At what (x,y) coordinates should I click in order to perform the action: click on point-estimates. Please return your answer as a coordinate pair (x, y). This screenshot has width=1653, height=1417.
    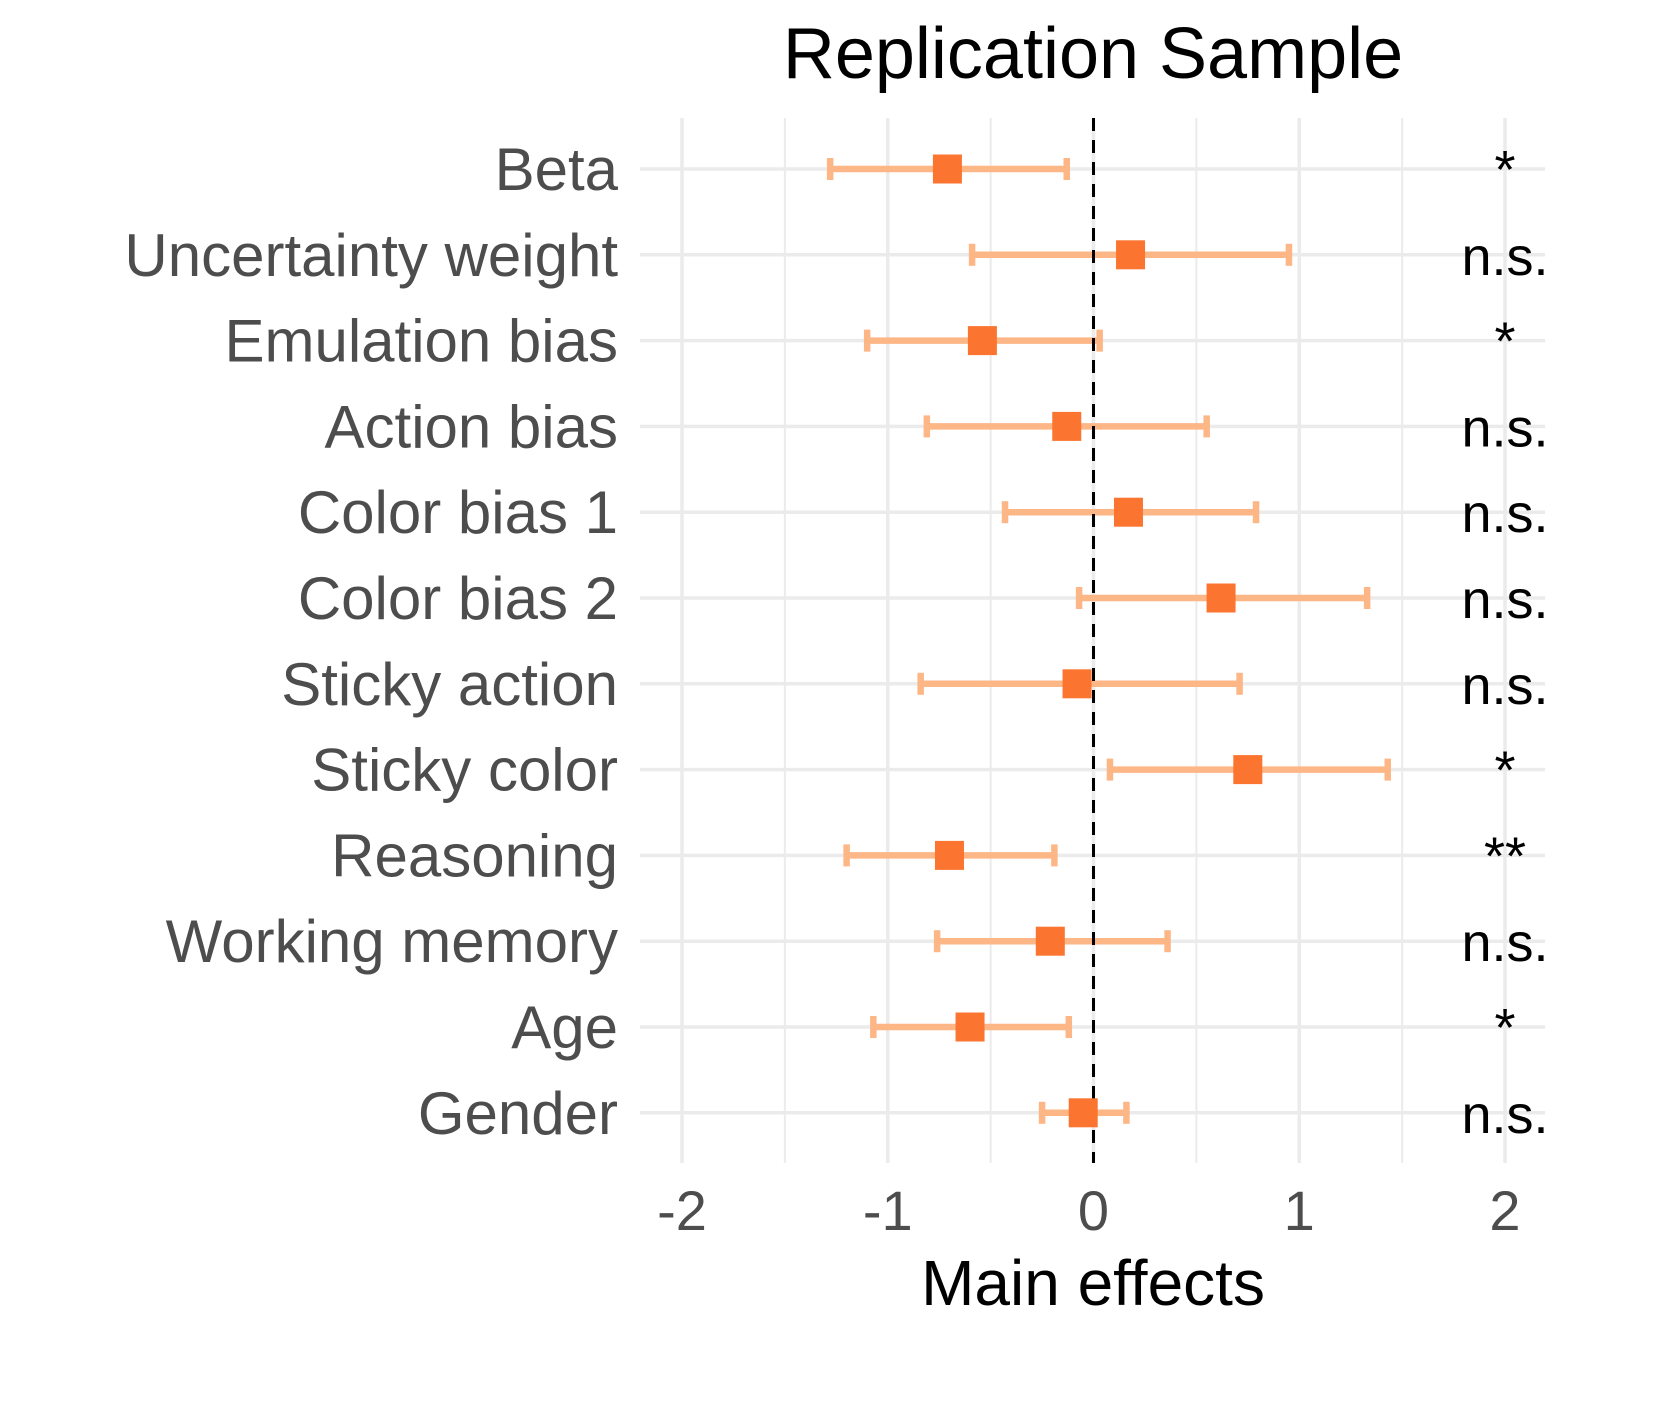
    Looking at the image, I should click on (1097, 641).